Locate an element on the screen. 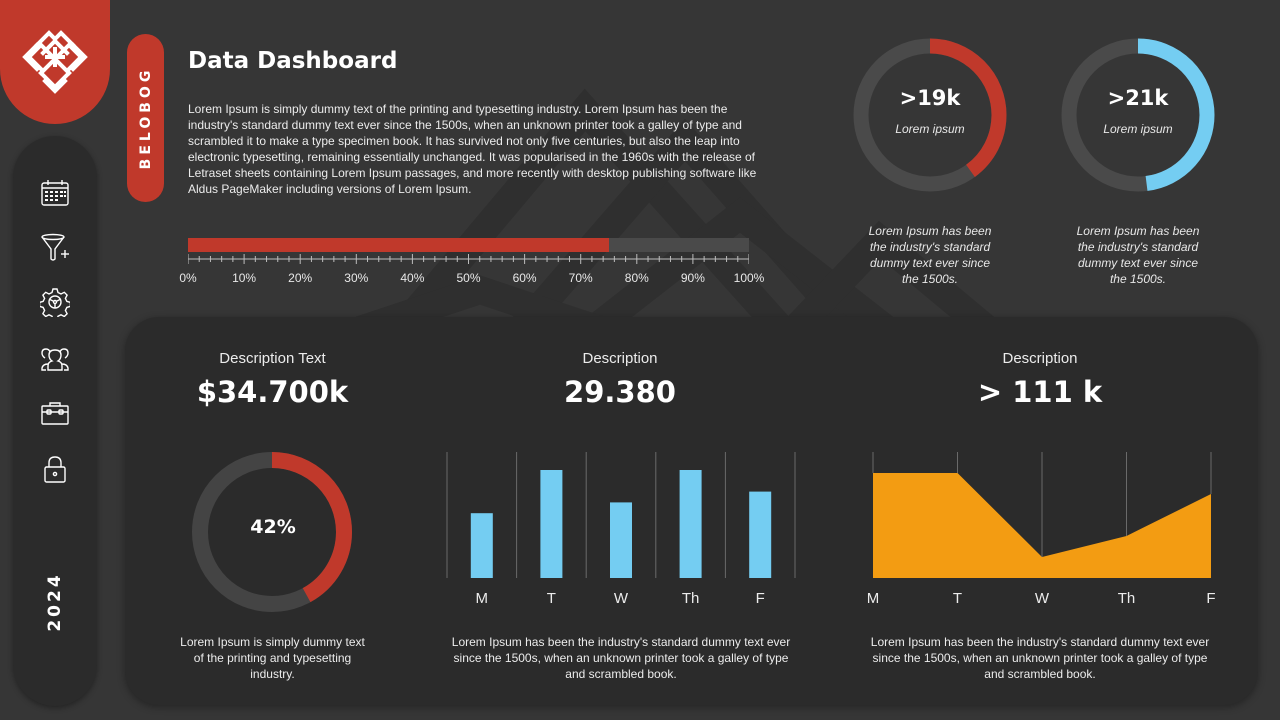 This screenshot has width=1280, height=720. metric-value: $34.700k is located at coordinates (272, 392).